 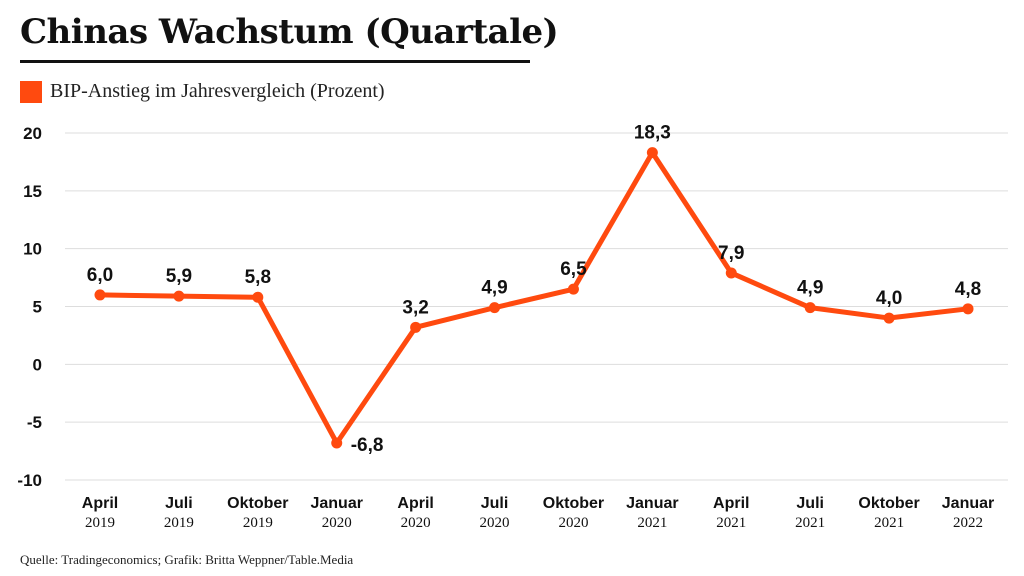 I want to click on chart-title: Chinas Wachstum (Quartale), so click(x=289, y=32).